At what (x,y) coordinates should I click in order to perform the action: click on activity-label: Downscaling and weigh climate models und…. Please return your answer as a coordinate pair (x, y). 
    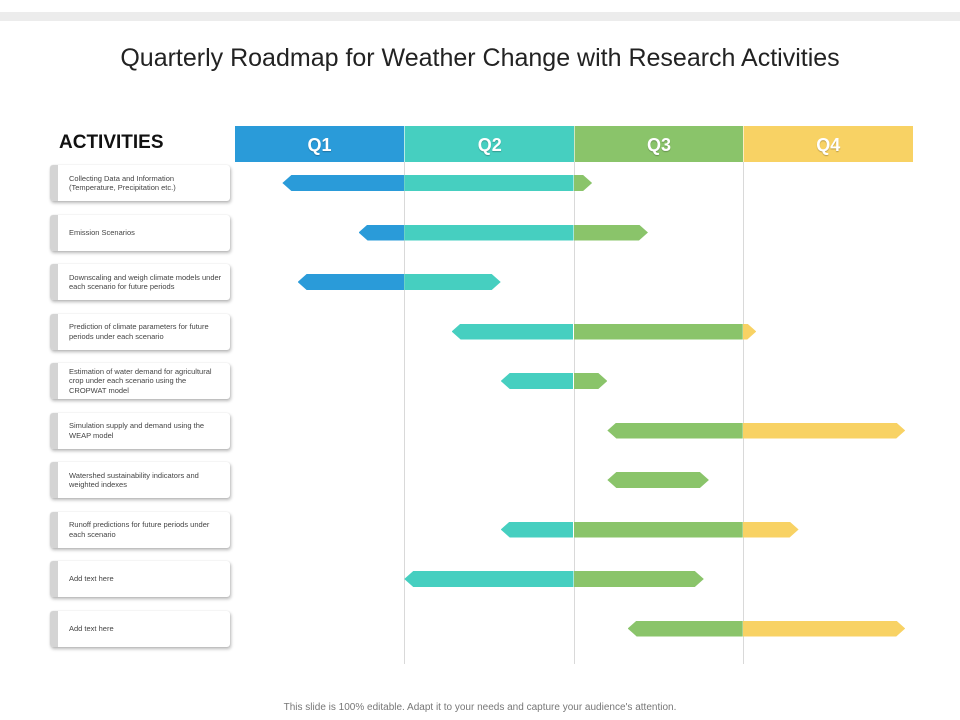
    Looking at the image, I should click on (145, 282).